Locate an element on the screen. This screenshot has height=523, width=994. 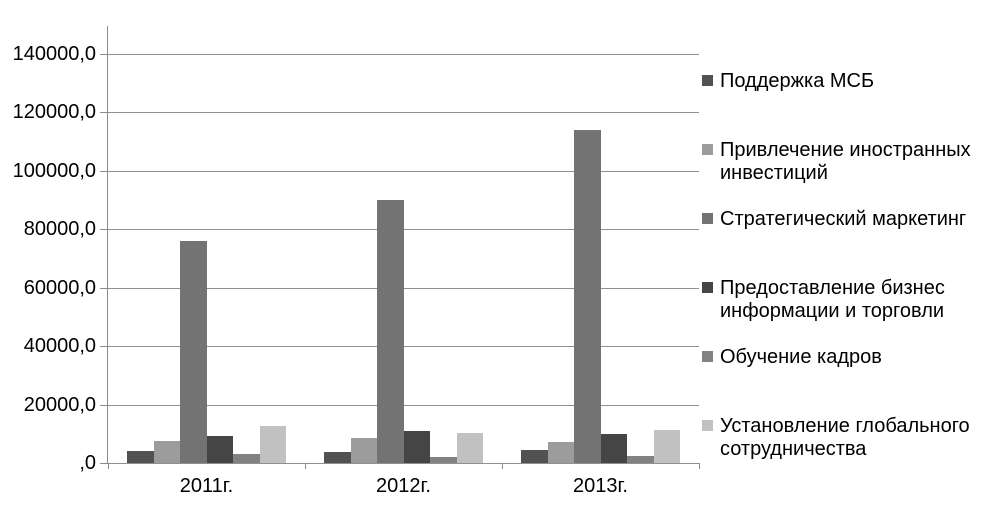
bar-2012г.-series-4 is located at coordinates (416, 446).